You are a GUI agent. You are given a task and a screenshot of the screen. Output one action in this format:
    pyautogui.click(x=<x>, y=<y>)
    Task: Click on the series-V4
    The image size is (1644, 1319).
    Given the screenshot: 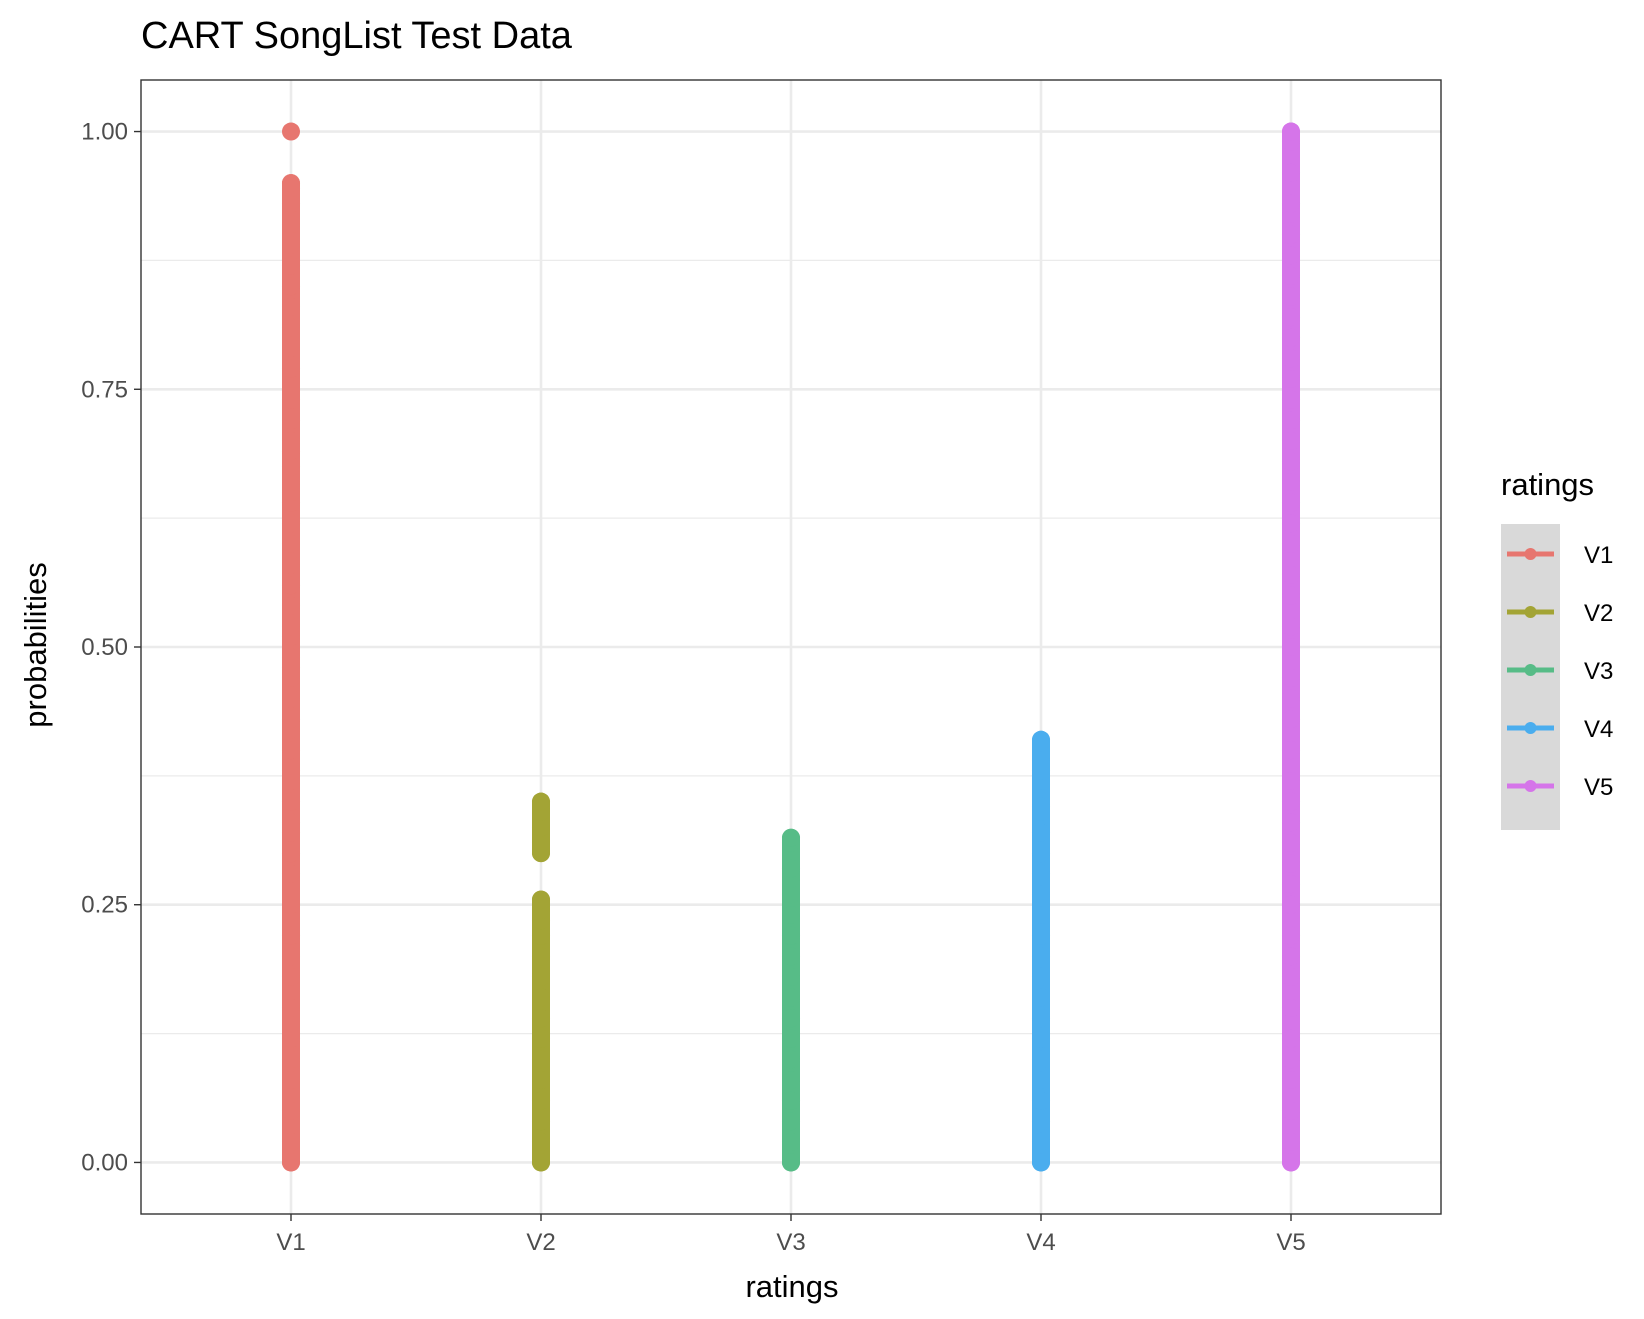 What is the action you would take?
    pyautogui.click(x=1041, y=951)
    